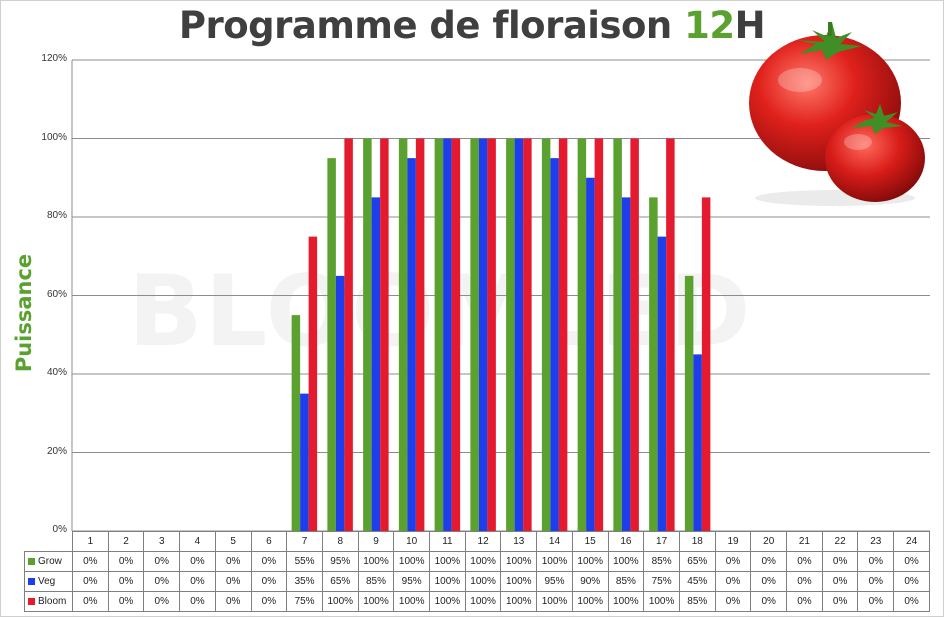  What do you see at coordinates (447, 541) in the screenshot?
I see `x-tick-label: 11` at bounding box center [447, 541].